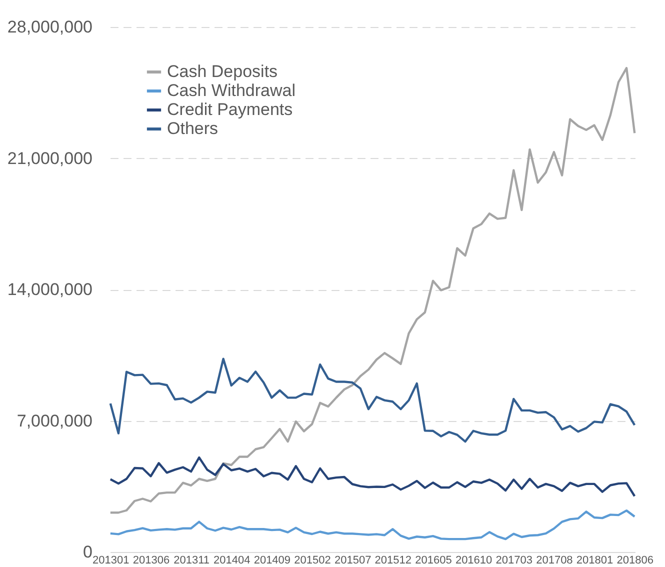 The height and width of the screenshot is (567, 665). Describe the element at coordinates (433, 560) in the screenshot. I see `x-tick-label: 201605` at that location.